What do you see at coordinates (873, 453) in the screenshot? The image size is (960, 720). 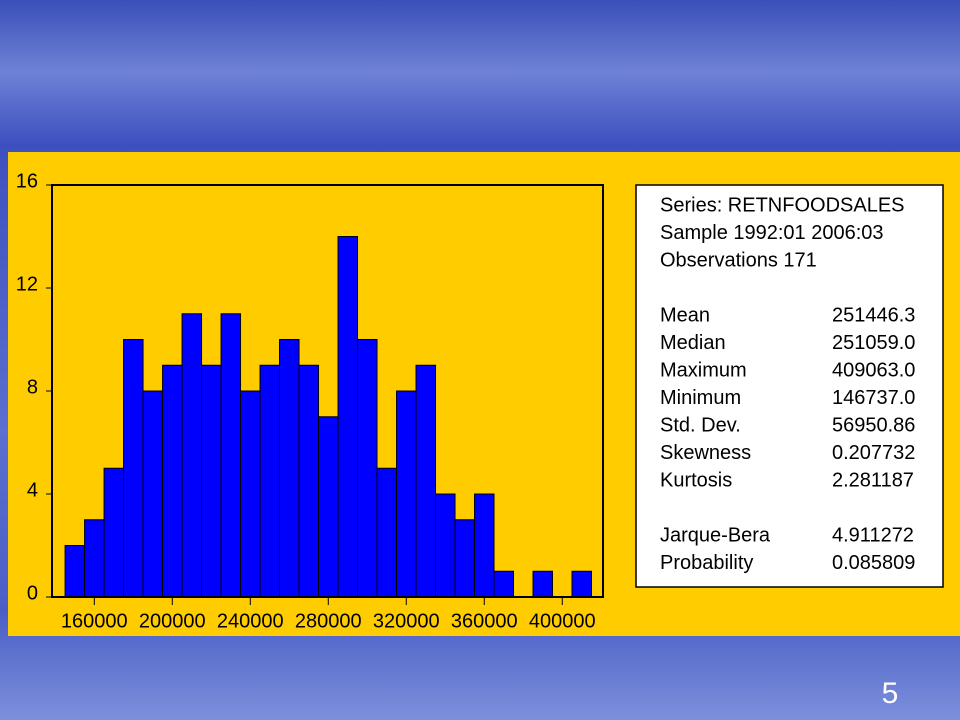 I see `stats-value: 0.207732` at bounding box center [873, 453].